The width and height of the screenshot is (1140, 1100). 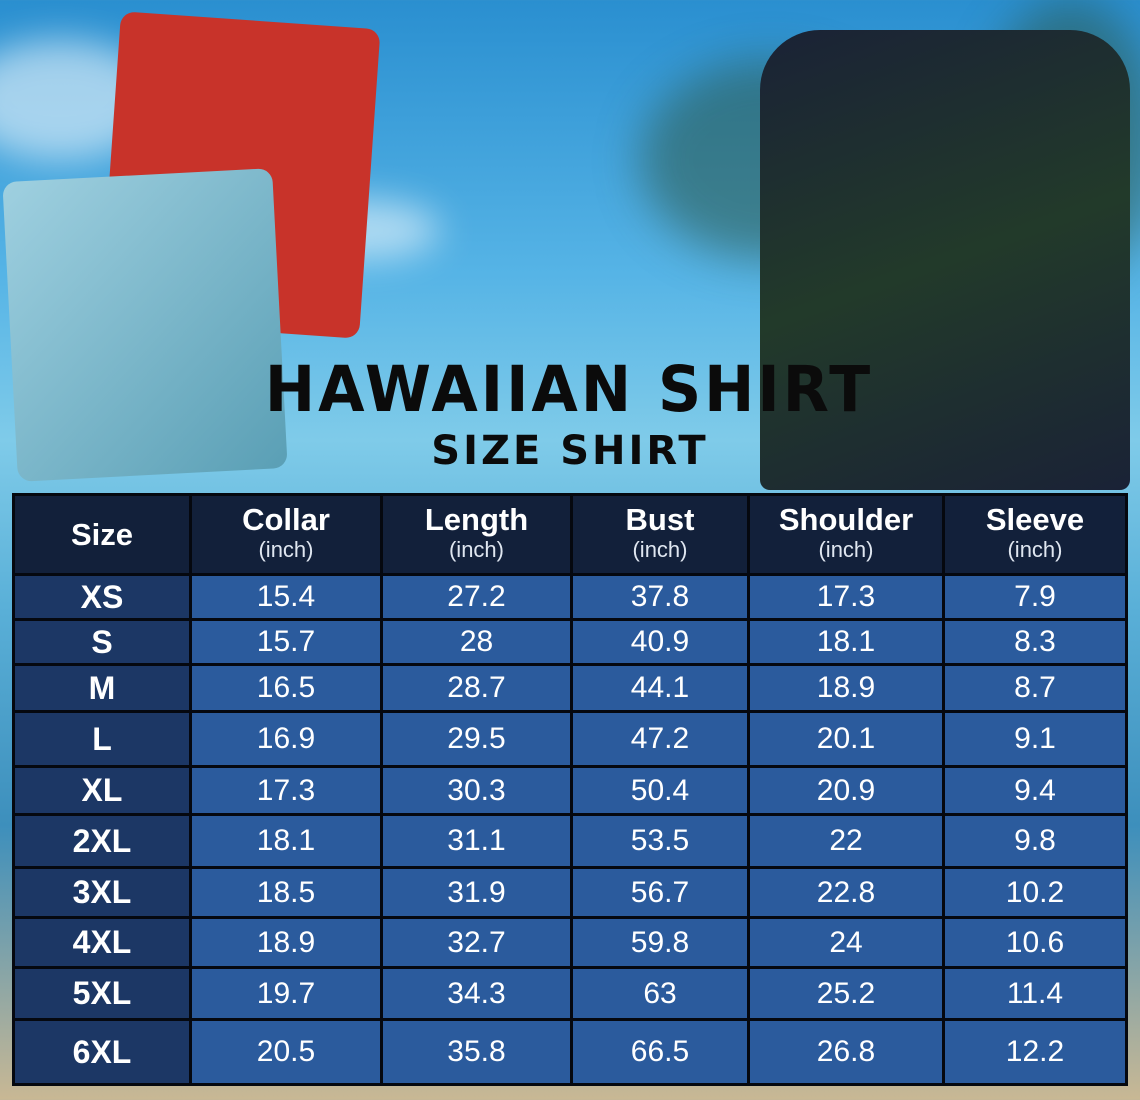 What do you see at coordinates (660, 892) in the screenshot?
I see `measurement-cell: 56.7` at bounding box center [660, 892].